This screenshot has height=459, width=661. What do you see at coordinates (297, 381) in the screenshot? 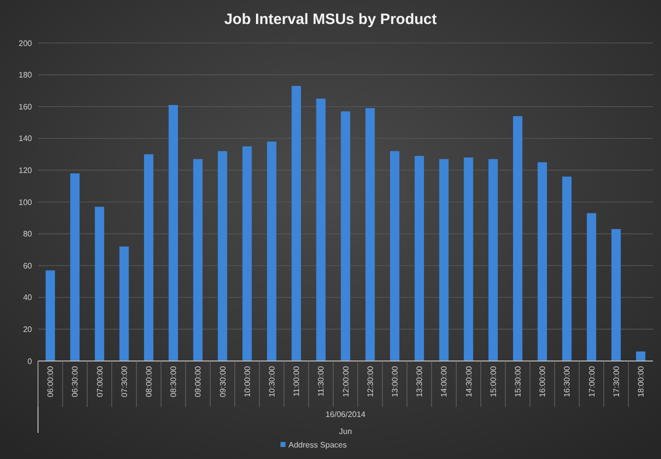
I see `x-tick-label: 11:00:00` at bounding box center [297, 381].